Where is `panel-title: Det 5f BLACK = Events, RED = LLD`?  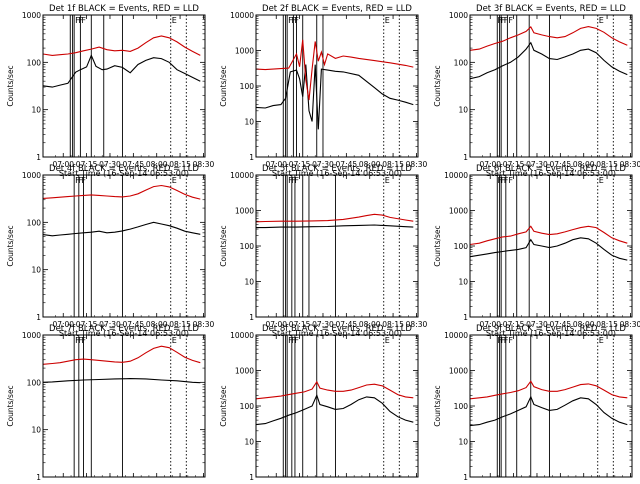
panel-title: Det 5f BLACK = Events, RED = LLD is located at coordinates (337, 169).